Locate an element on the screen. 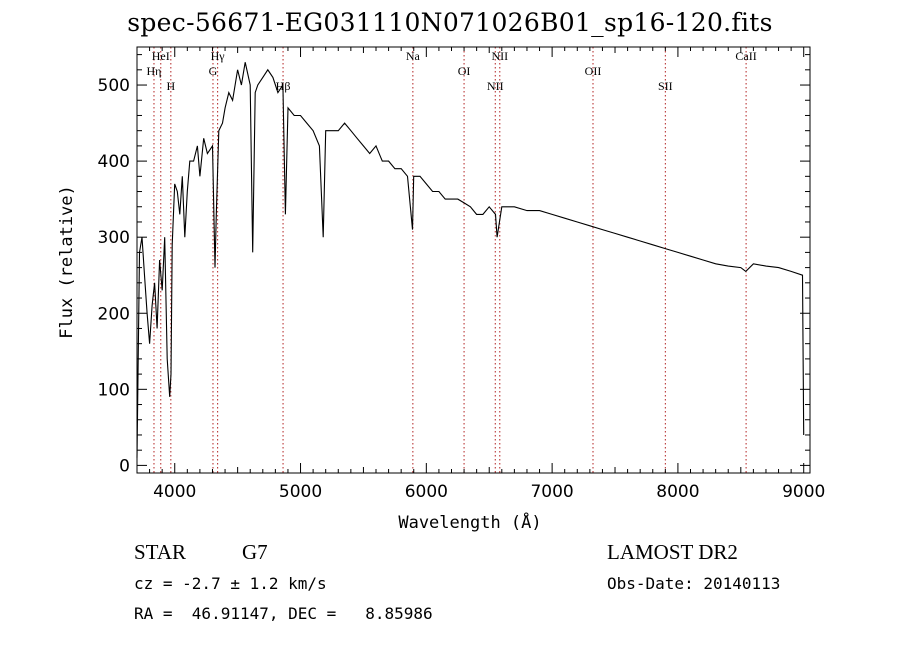 The height and width of the screenshot is (649, 900). line-label: Hβ is located at coordinates (283, 86).